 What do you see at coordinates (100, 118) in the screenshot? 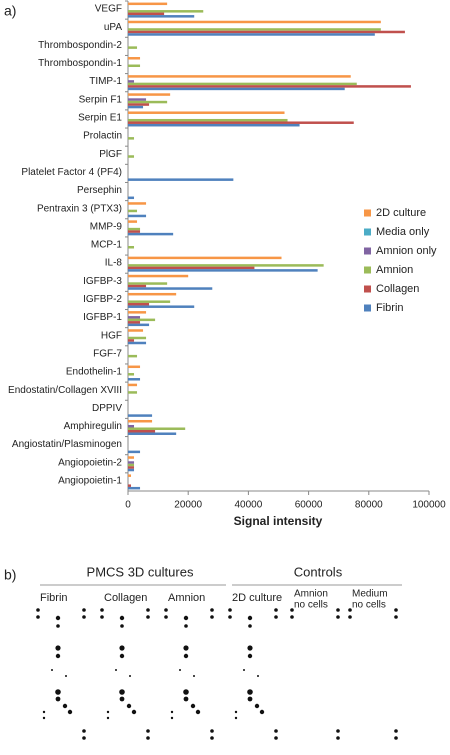
I see `y-tick-label: Serpin E1` at bounding box center [100, 118].